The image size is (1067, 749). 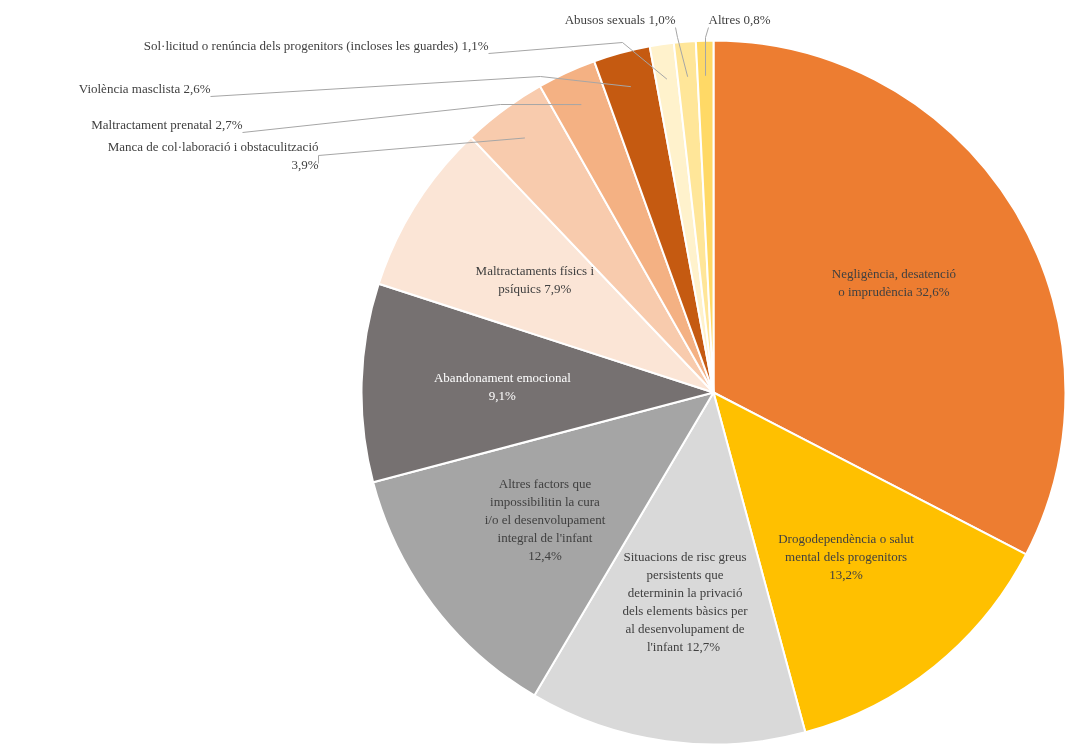 I want to click on slice-label: Sol·licitud o renúncia dels progenitors (incloses les guardes) 1,1%, so click(x=316, y=45).